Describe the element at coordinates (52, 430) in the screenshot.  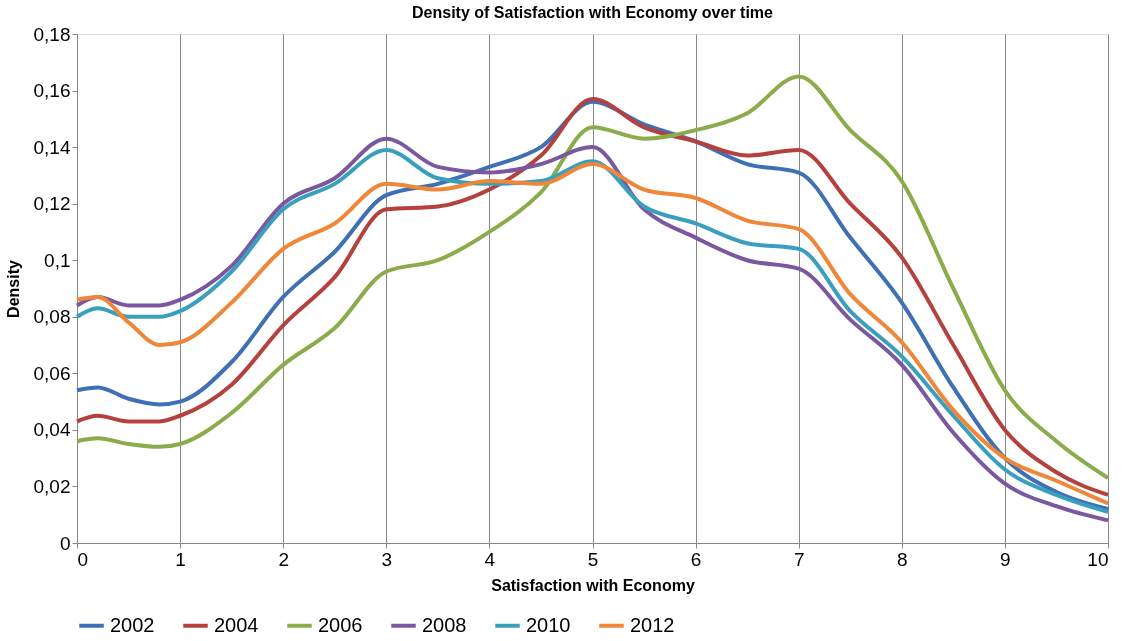
I see `y-tick-label: 0,04` at that location.